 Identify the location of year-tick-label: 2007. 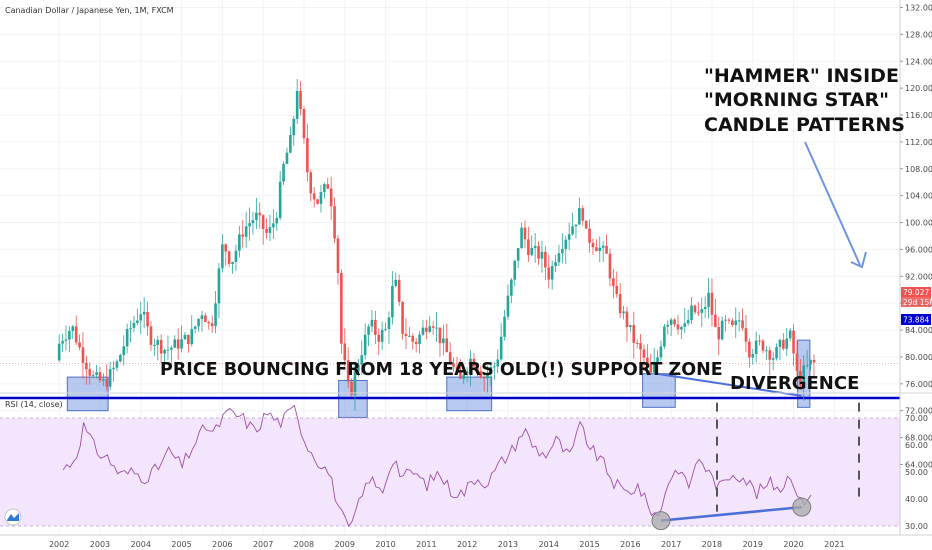
(263, 544).